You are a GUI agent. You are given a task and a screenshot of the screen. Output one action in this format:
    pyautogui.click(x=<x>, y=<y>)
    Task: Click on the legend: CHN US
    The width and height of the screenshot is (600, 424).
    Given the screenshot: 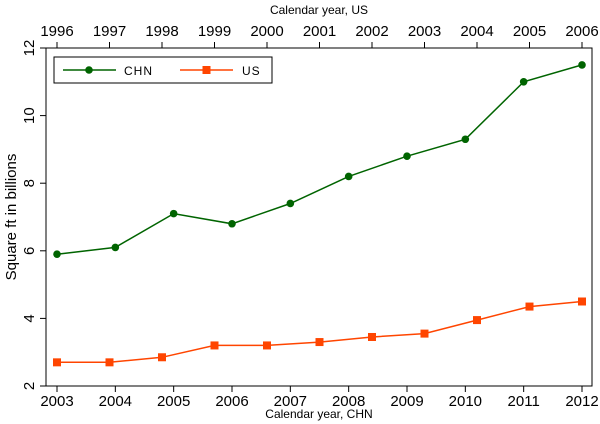 What is the action you would take?
    pyautogui.click(x=163, y=70)
    